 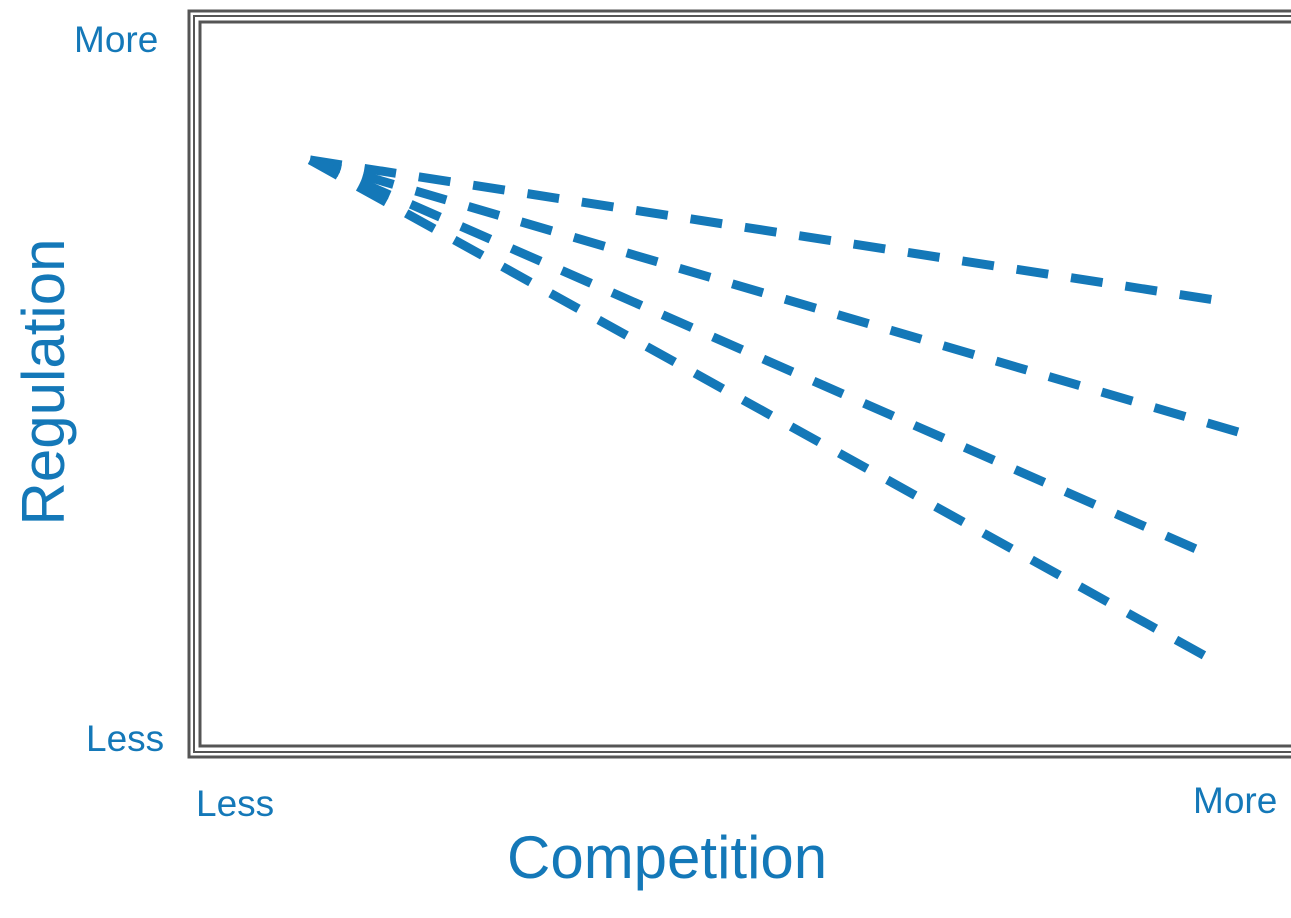 What do you see at coordinates (1235, 800) in the screenshot?
I see `x-axis-right-label: More` at bounding box center [1235, 800].